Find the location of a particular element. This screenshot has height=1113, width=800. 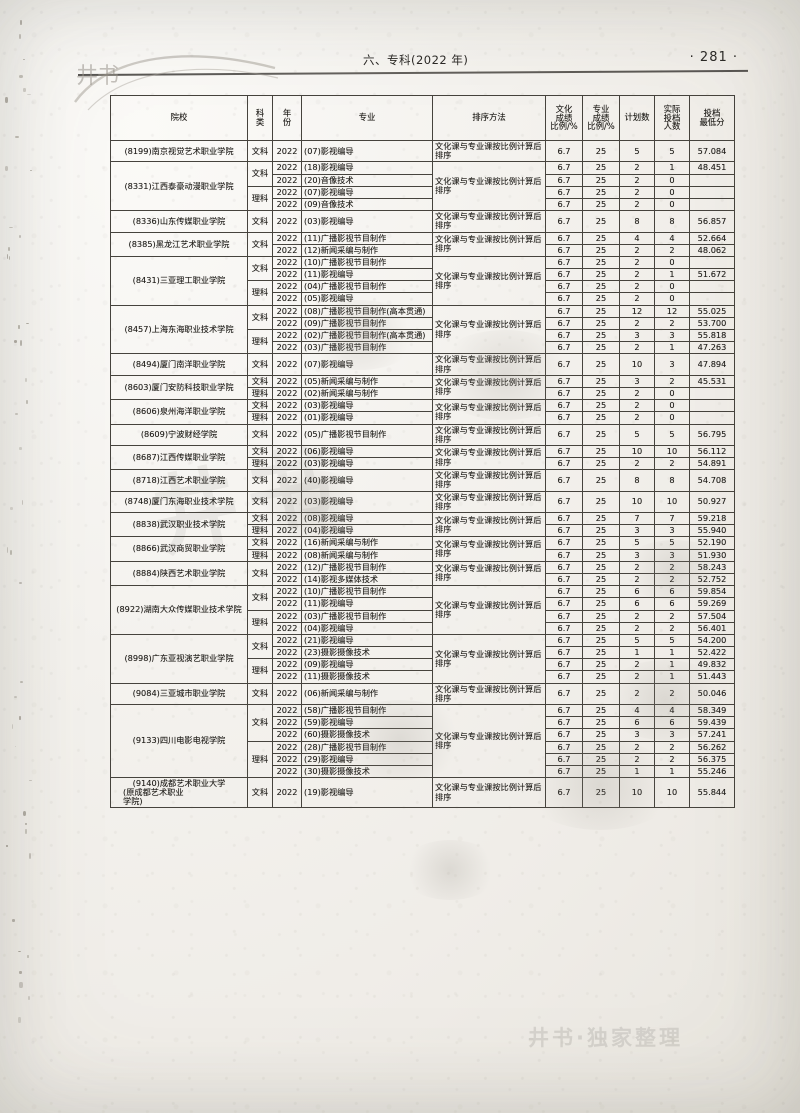

col-header-culture-l3: 比例/% is located at coordinates (564, 126).